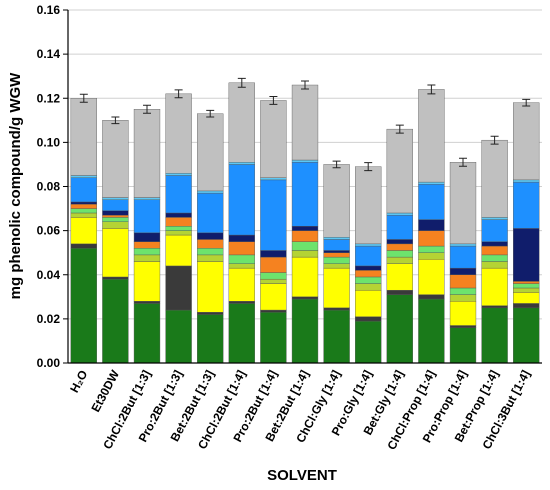  Describe the element at coordinates (105, 390) in the screenshot. I see `x-tick-label: Et30DW` at that location.